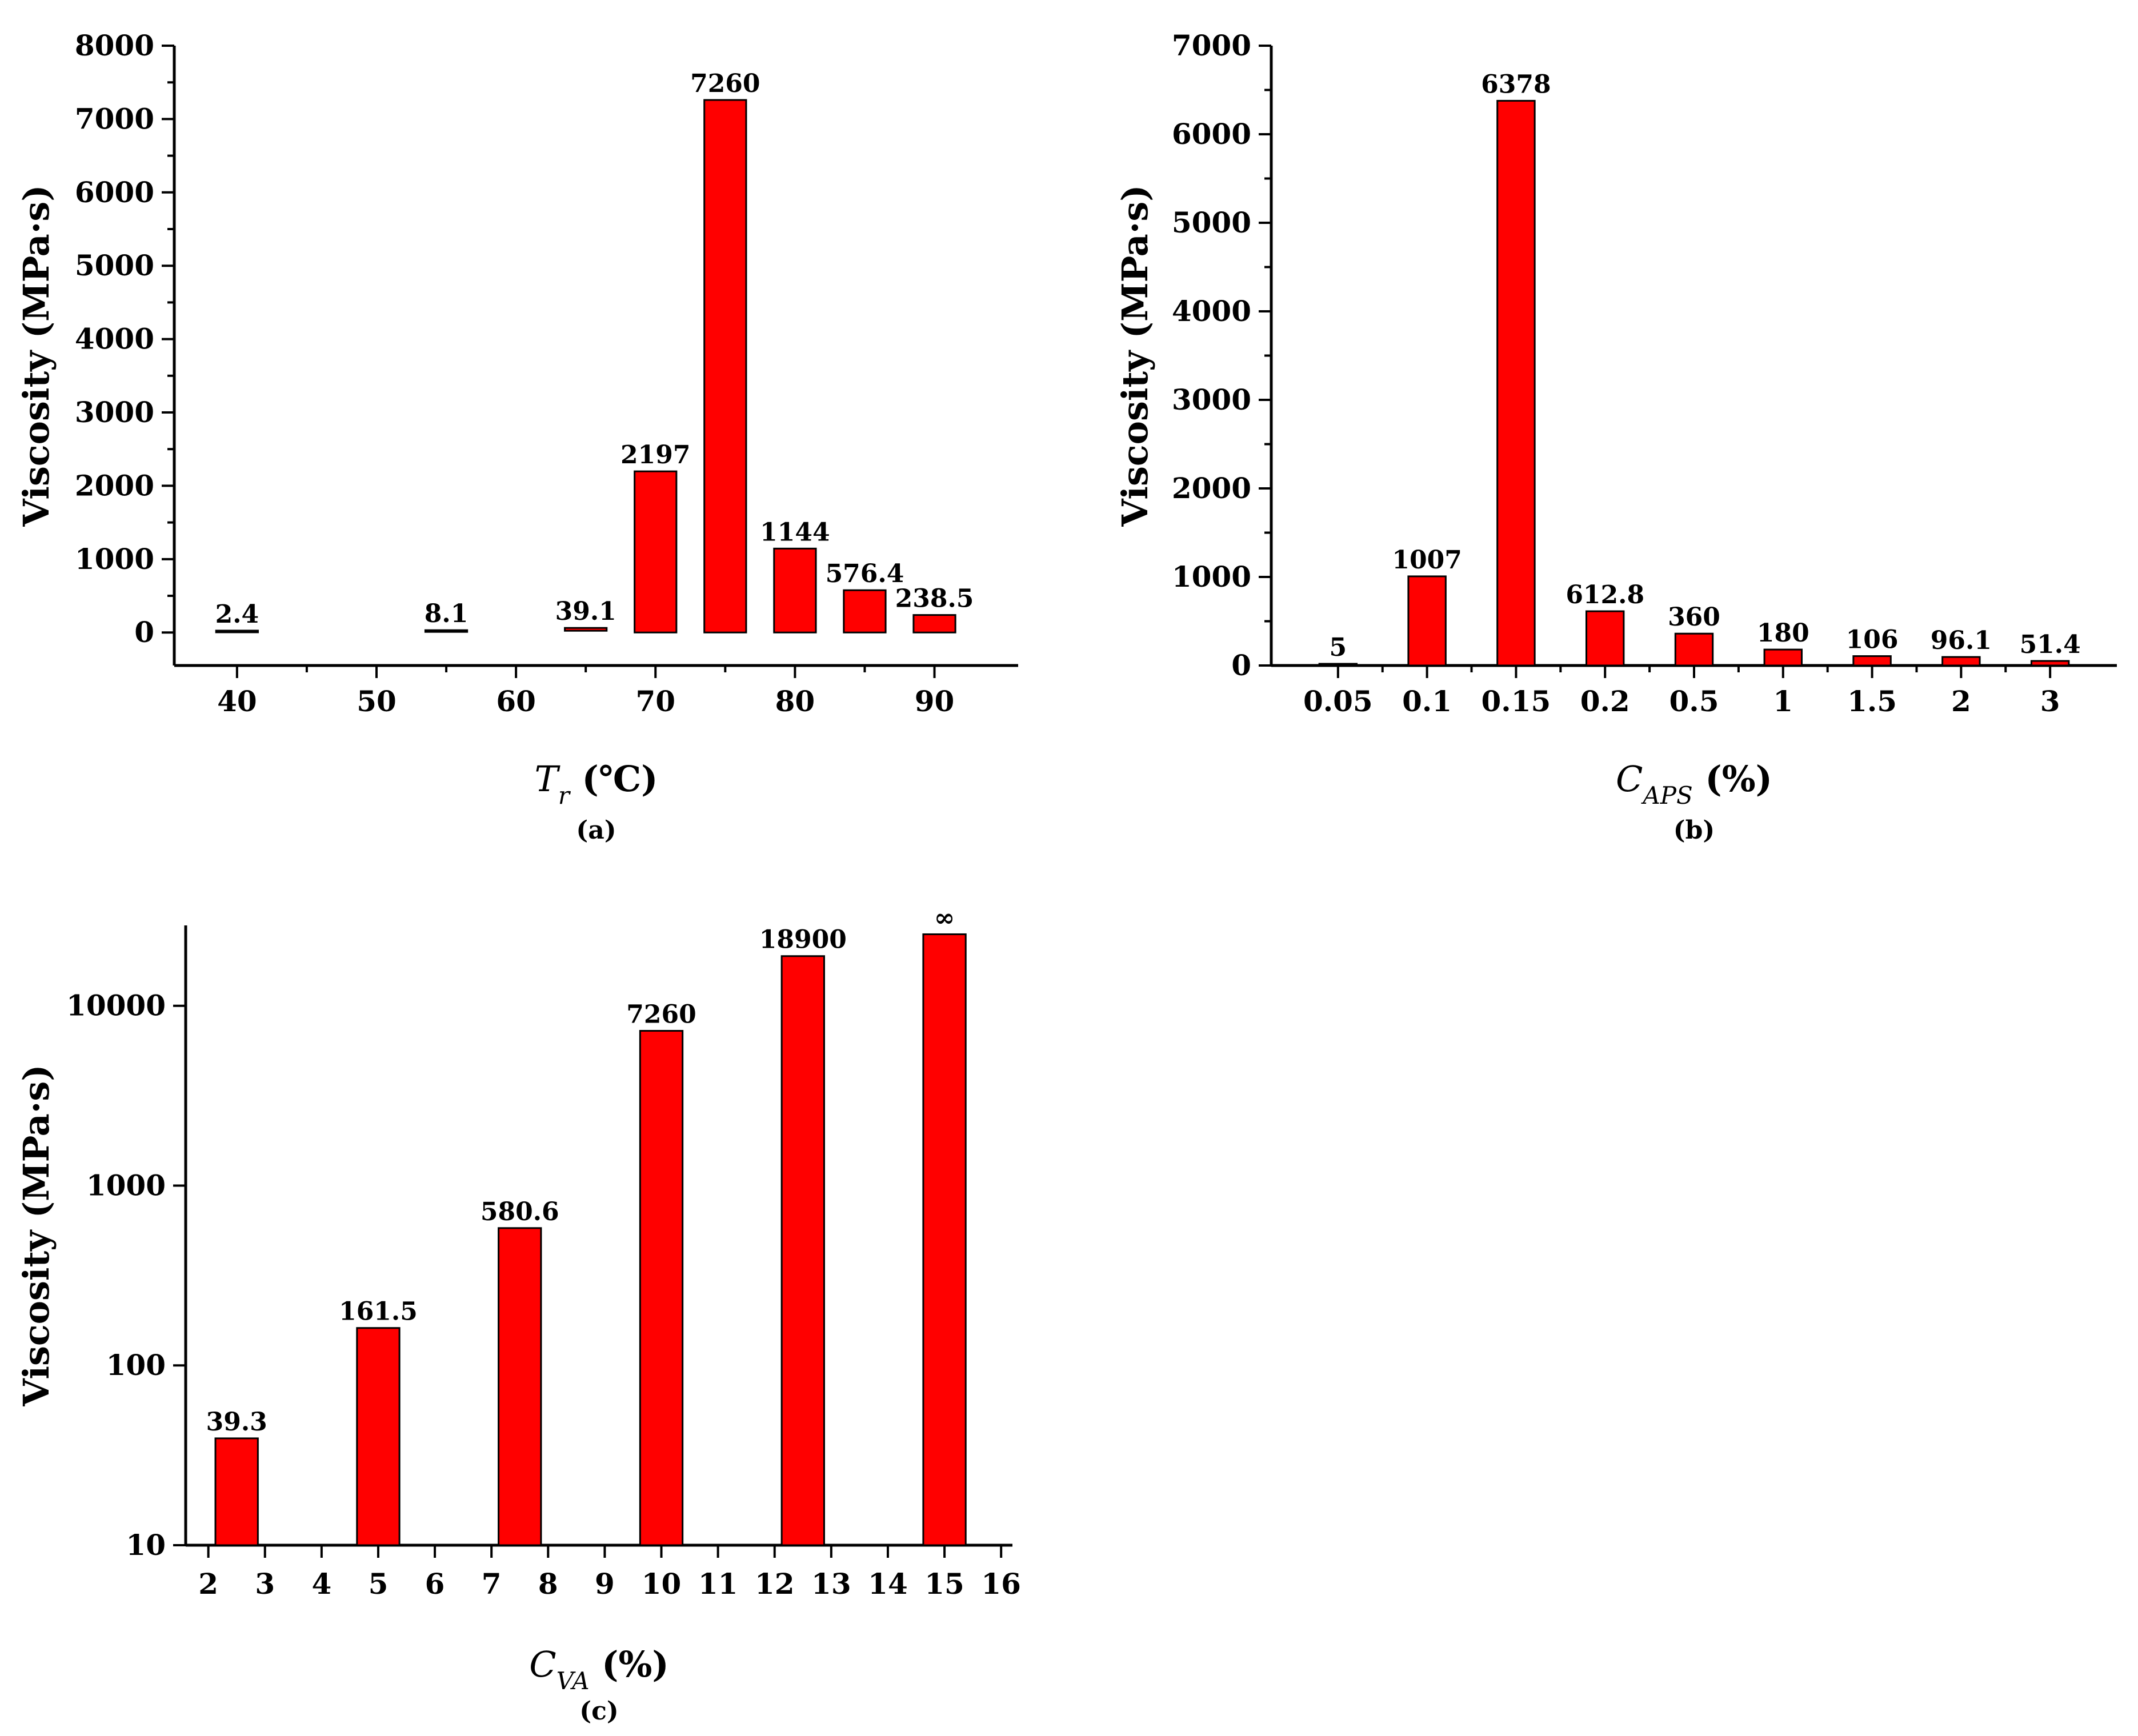  Describe the element at coordinates (1516, 84) in the screenshot. I see `data-label: 6378` at that location.